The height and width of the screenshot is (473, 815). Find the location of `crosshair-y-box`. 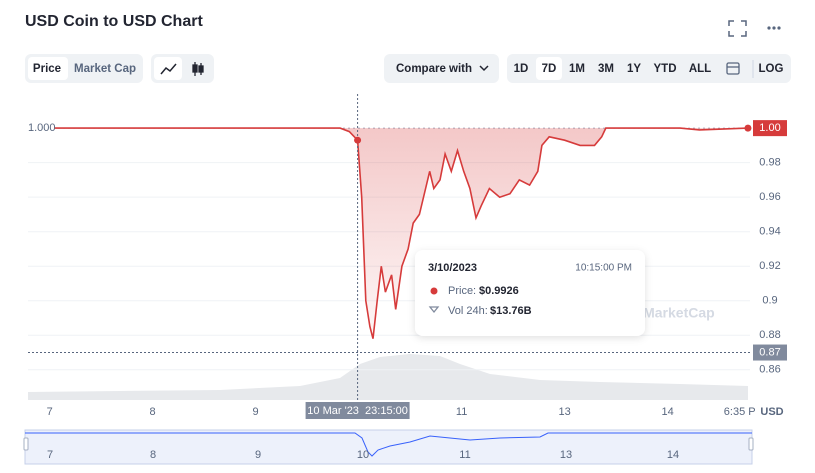

crosshair-y-box is located at coordinates (770, 352).